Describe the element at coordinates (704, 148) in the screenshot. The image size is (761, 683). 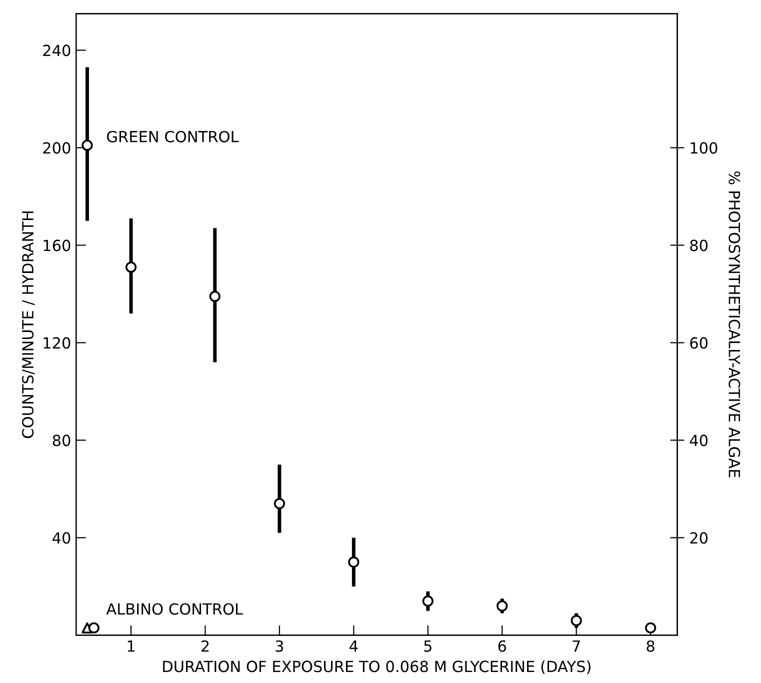
I see `y2-tick-label: 100` at that location.